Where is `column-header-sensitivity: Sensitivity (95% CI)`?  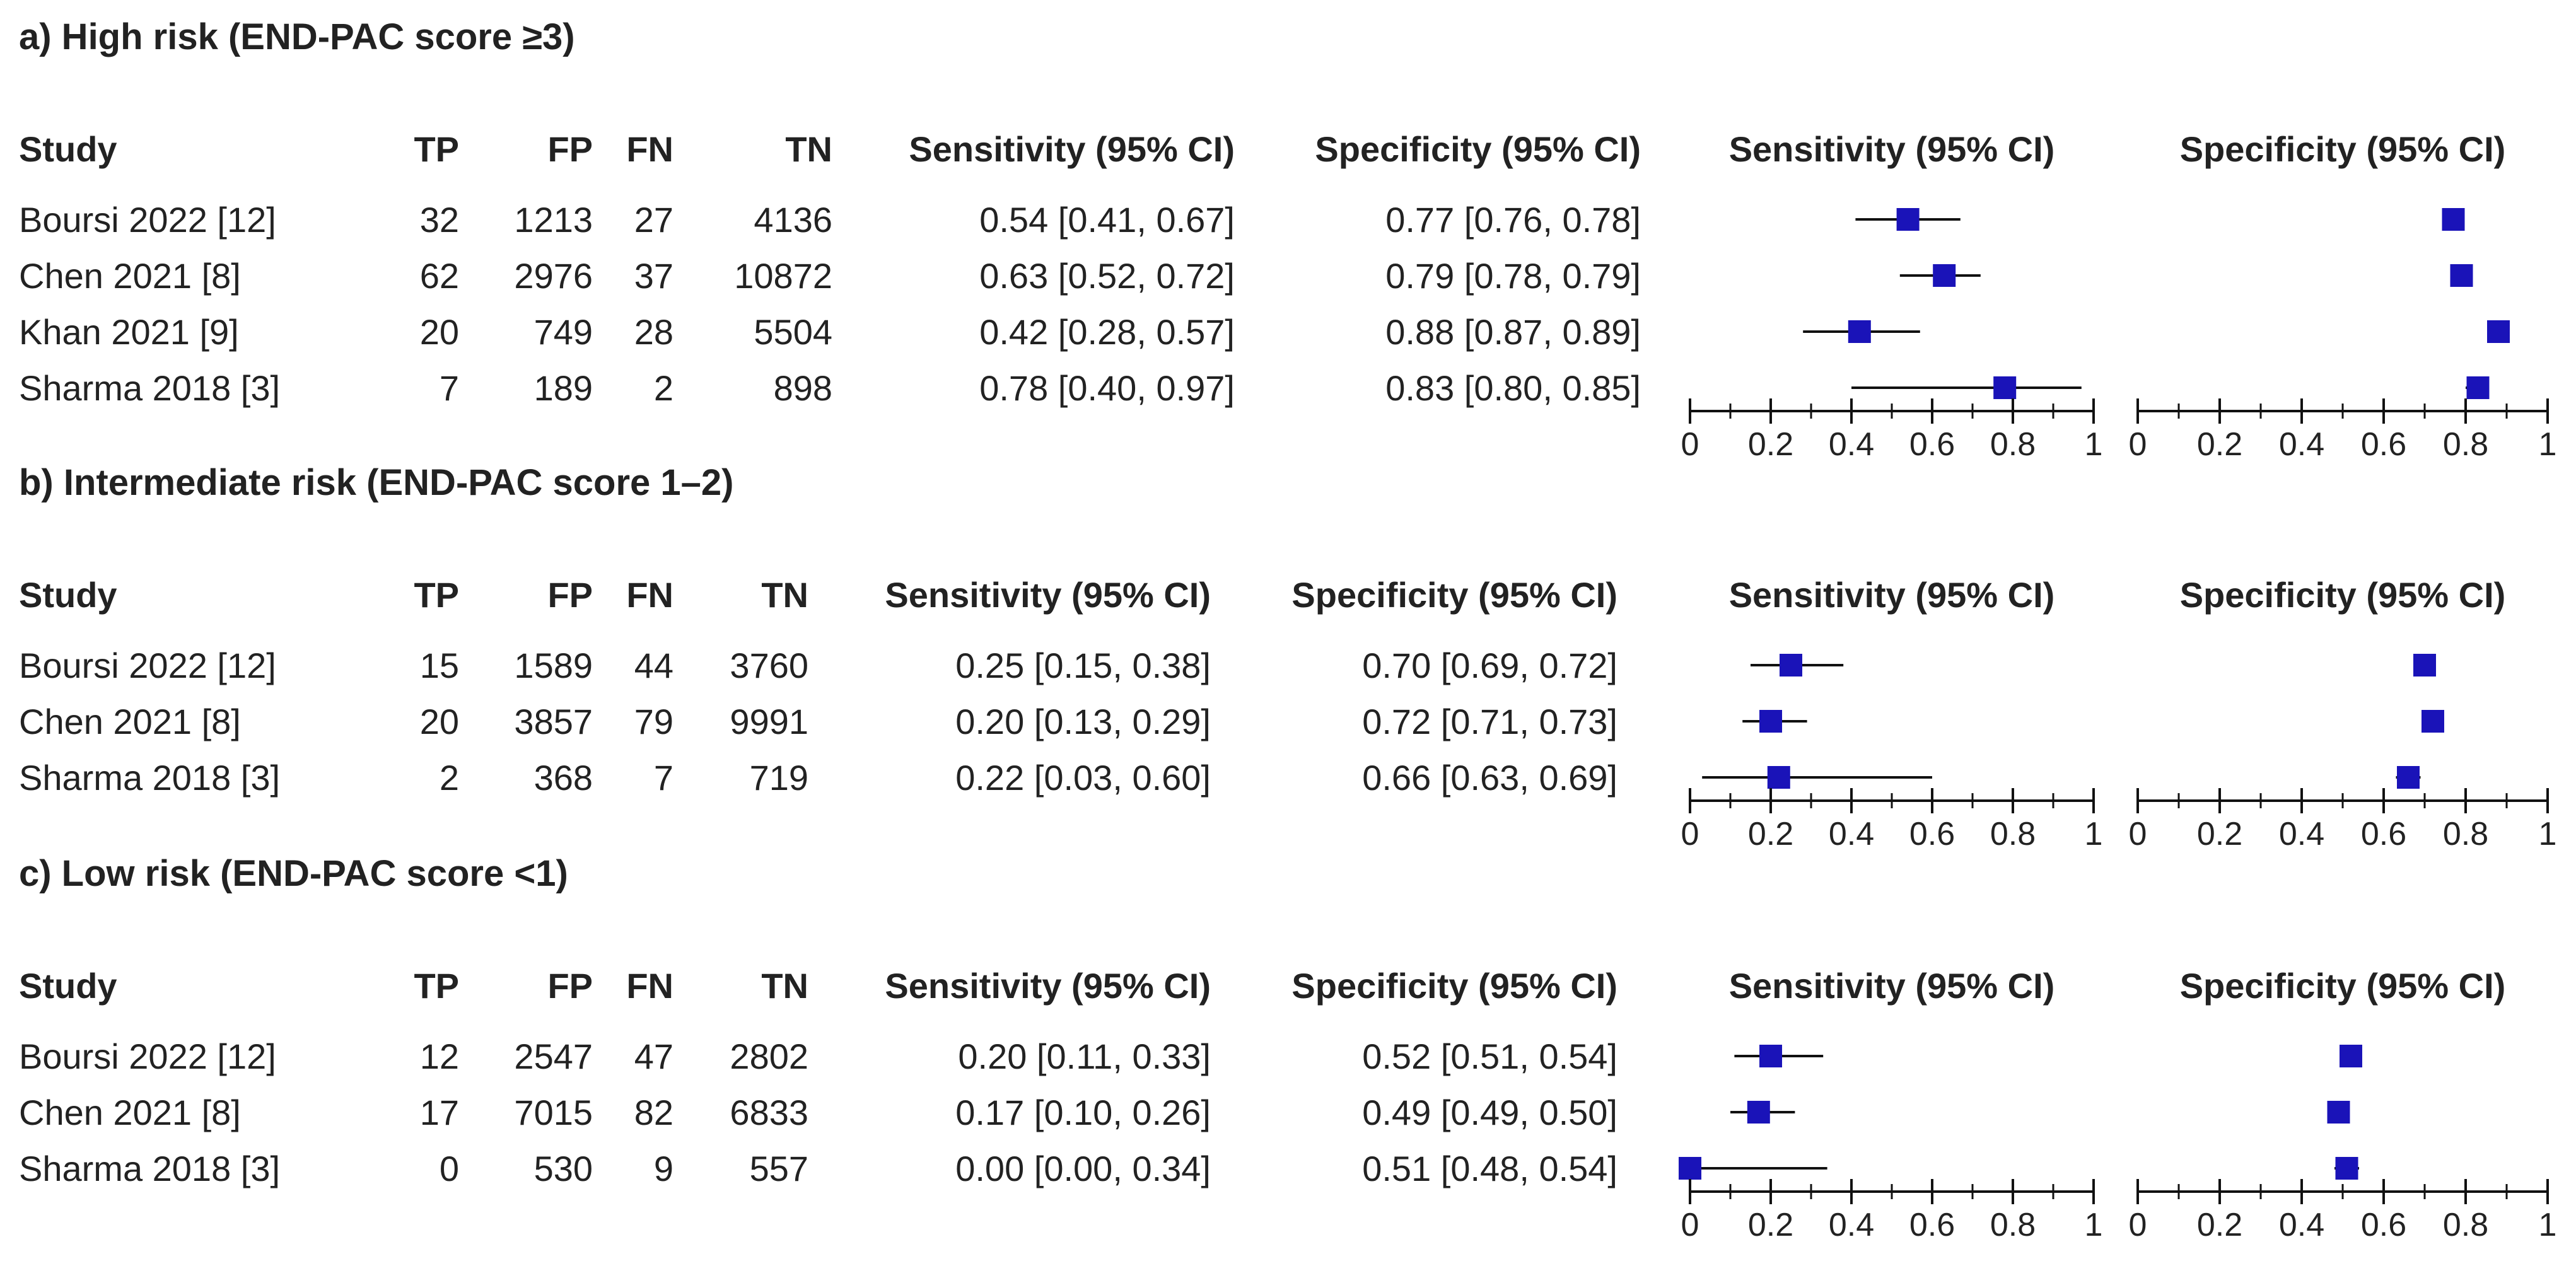 column-header-sensitivity: Sensitivity (95% CI) is located at coordinates (1048, 595).